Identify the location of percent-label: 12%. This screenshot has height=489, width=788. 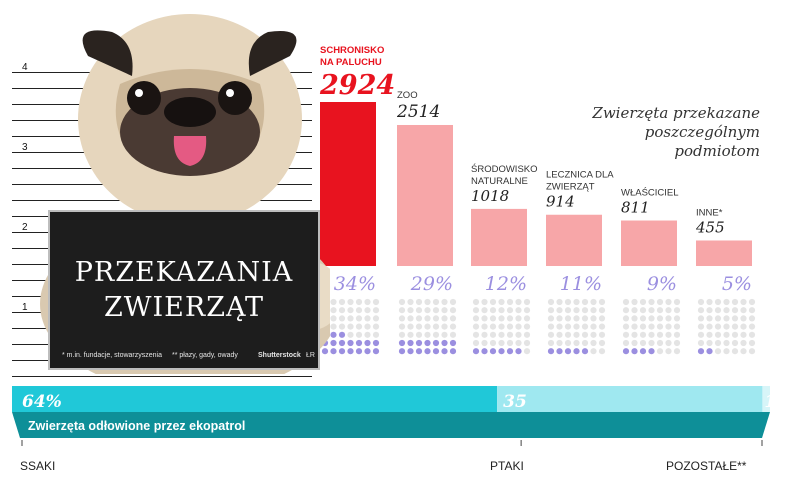
(506, 284).